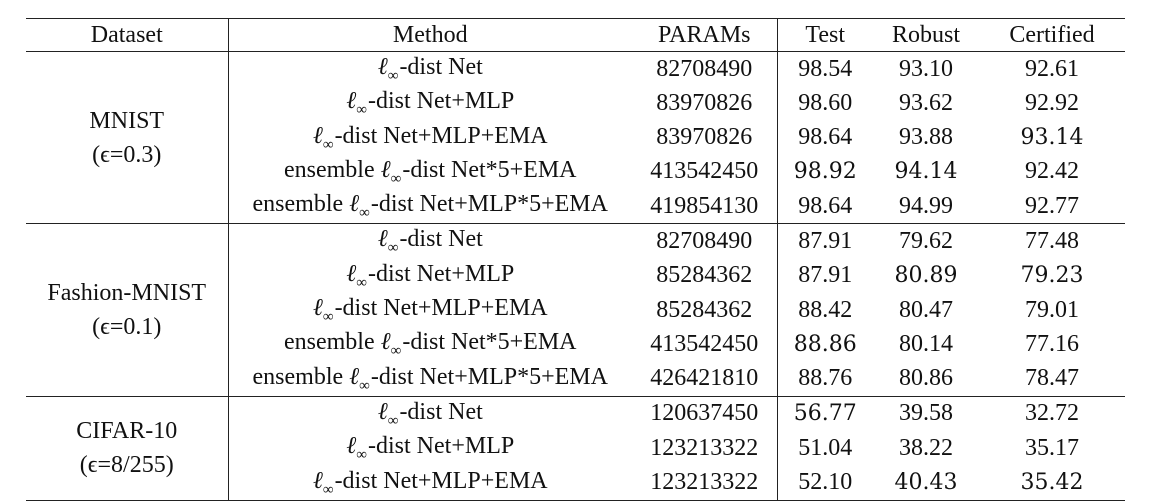  I want to click on certified-cell: 35.17, so click(1052, 447).